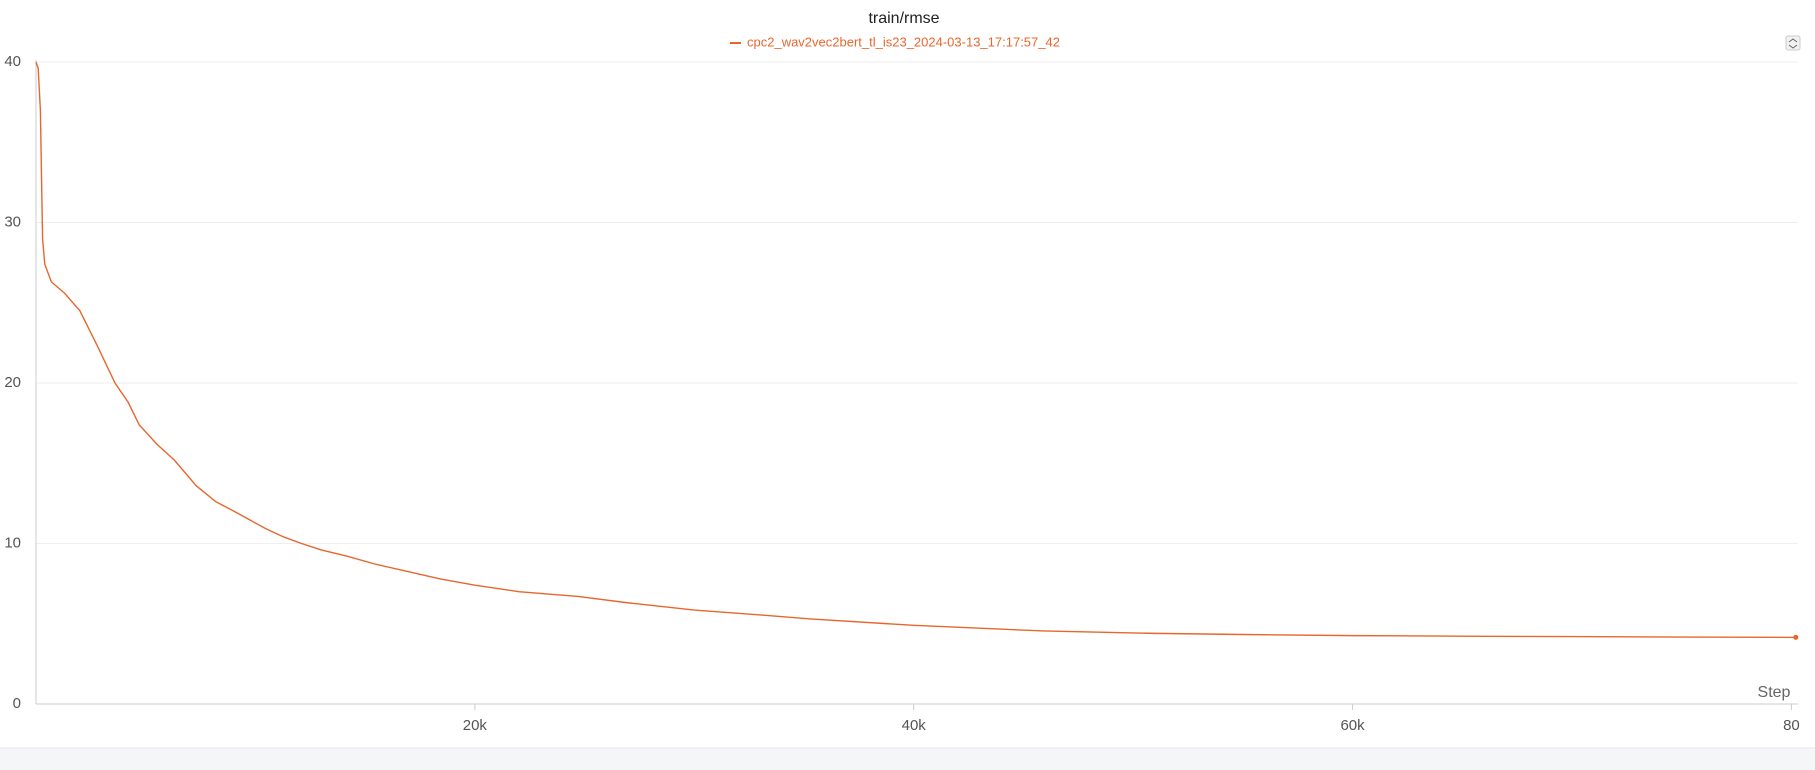 The height and width of the screenshot is (770, 1815). I want to click on y-tick-label: 10, so click(12, 542).